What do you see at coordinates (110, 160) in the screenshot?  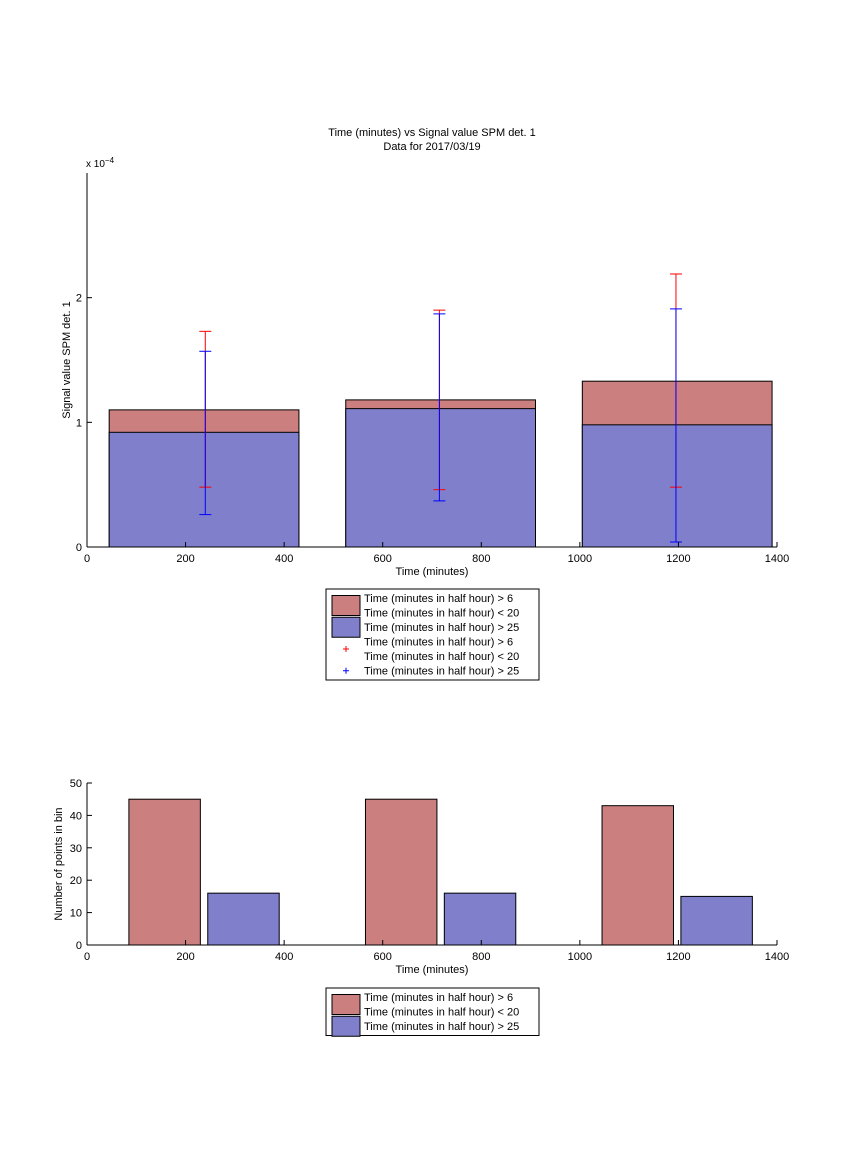 I see `y-exponent: −4` at bounding box center [110, 160].